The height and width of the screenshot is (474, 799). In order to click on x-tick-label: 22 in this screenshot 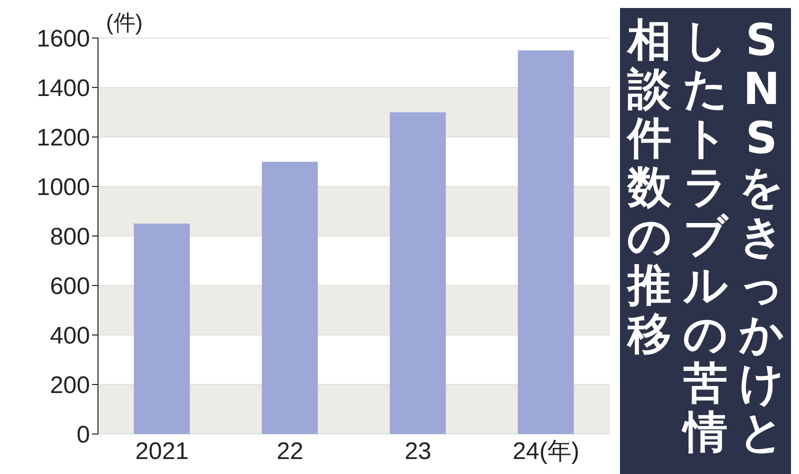, I will do `click(290, 452)`.